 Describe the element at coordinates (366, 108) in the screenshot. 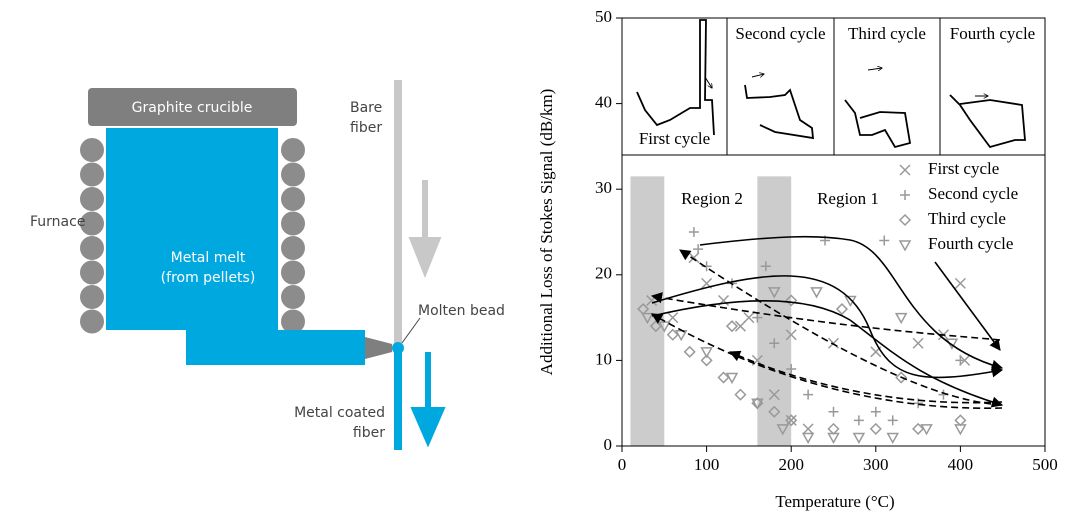

I see `bare-label: Bare` at that location.